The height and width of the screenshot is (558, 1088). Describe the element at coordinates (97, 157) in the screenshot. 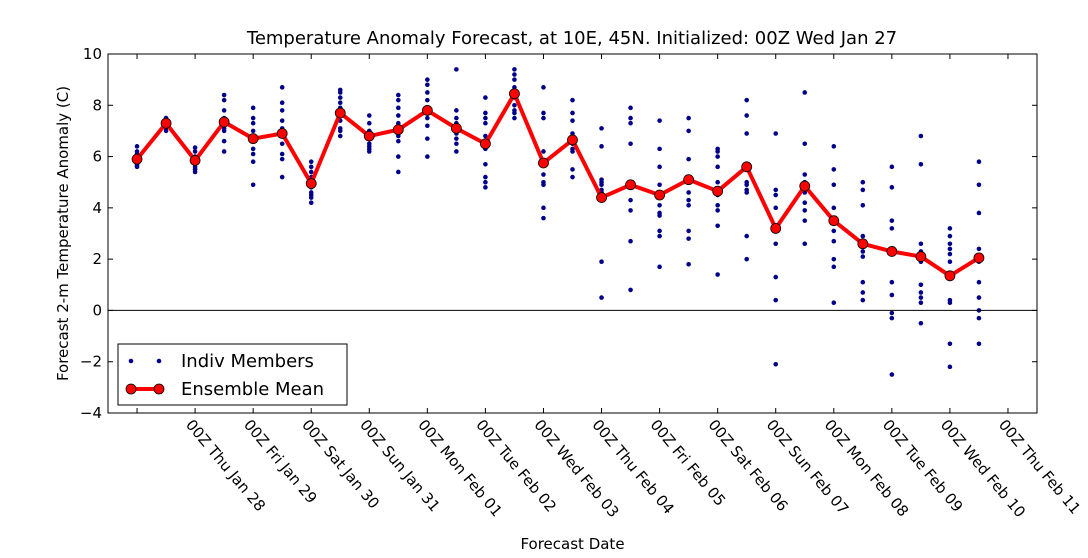

I see `y-tick-label: 6` at that location.